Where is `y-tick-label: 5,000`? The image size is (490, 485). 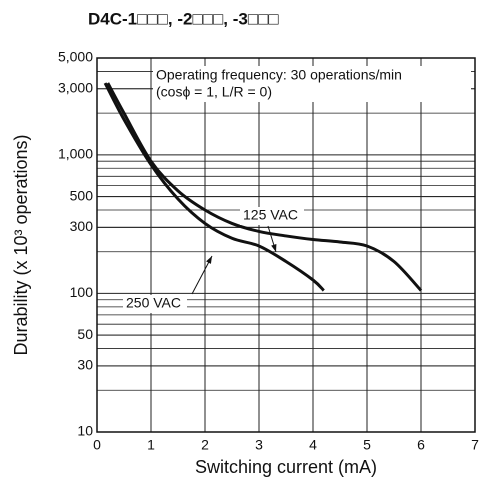 y-tick-label: 5,000 is located at coordinates (75, 57).